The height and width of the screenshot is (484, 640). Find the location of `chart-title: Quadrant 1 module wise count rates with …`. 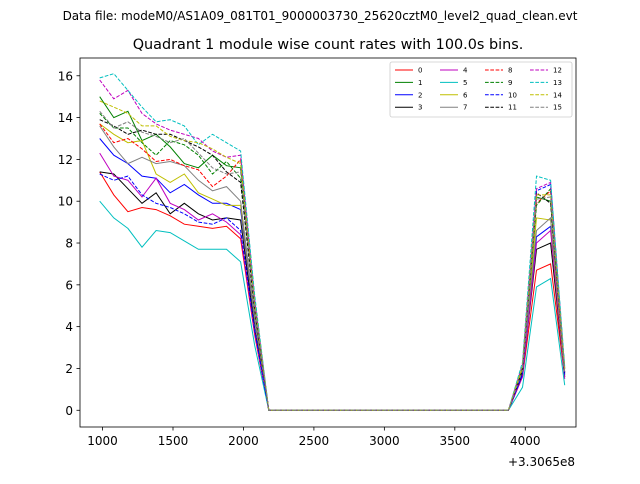

chart-title: Quadrant 1 module wise count rates with … is located at coordinates (328, 45).